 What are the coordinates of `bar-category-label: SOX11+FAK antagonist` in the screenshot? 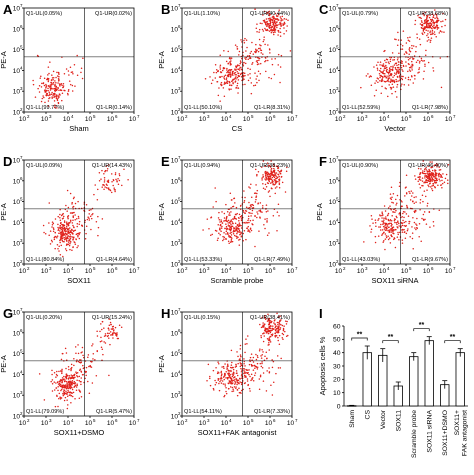 It's located at (461, 433).